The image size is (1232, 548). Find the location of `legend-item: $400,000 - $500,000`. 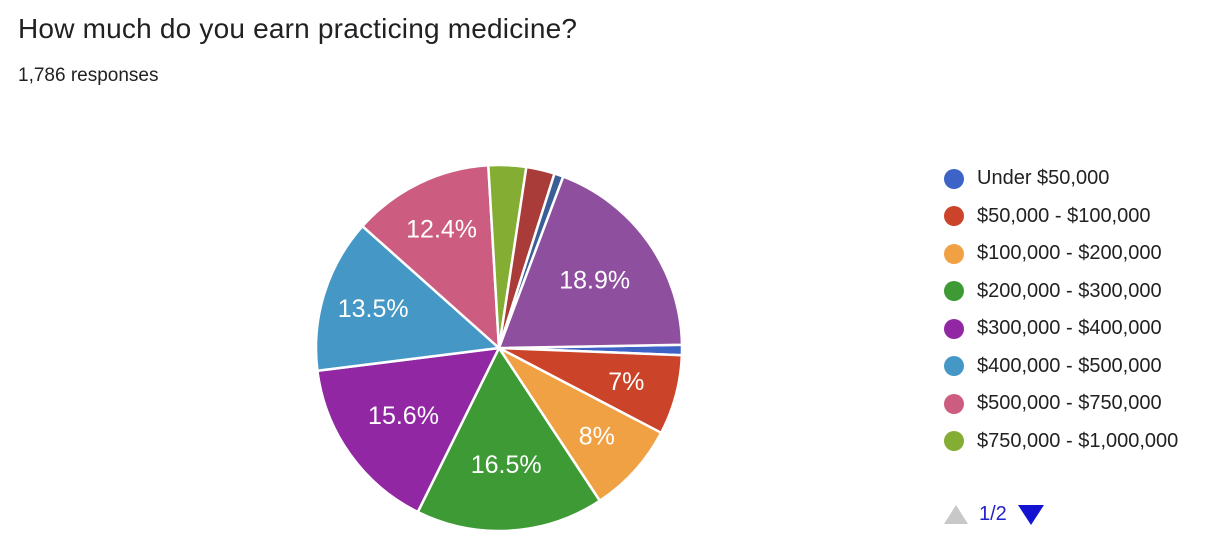

legend-item: $400,000 - $500,000 is located at coordinates (1061, 367).